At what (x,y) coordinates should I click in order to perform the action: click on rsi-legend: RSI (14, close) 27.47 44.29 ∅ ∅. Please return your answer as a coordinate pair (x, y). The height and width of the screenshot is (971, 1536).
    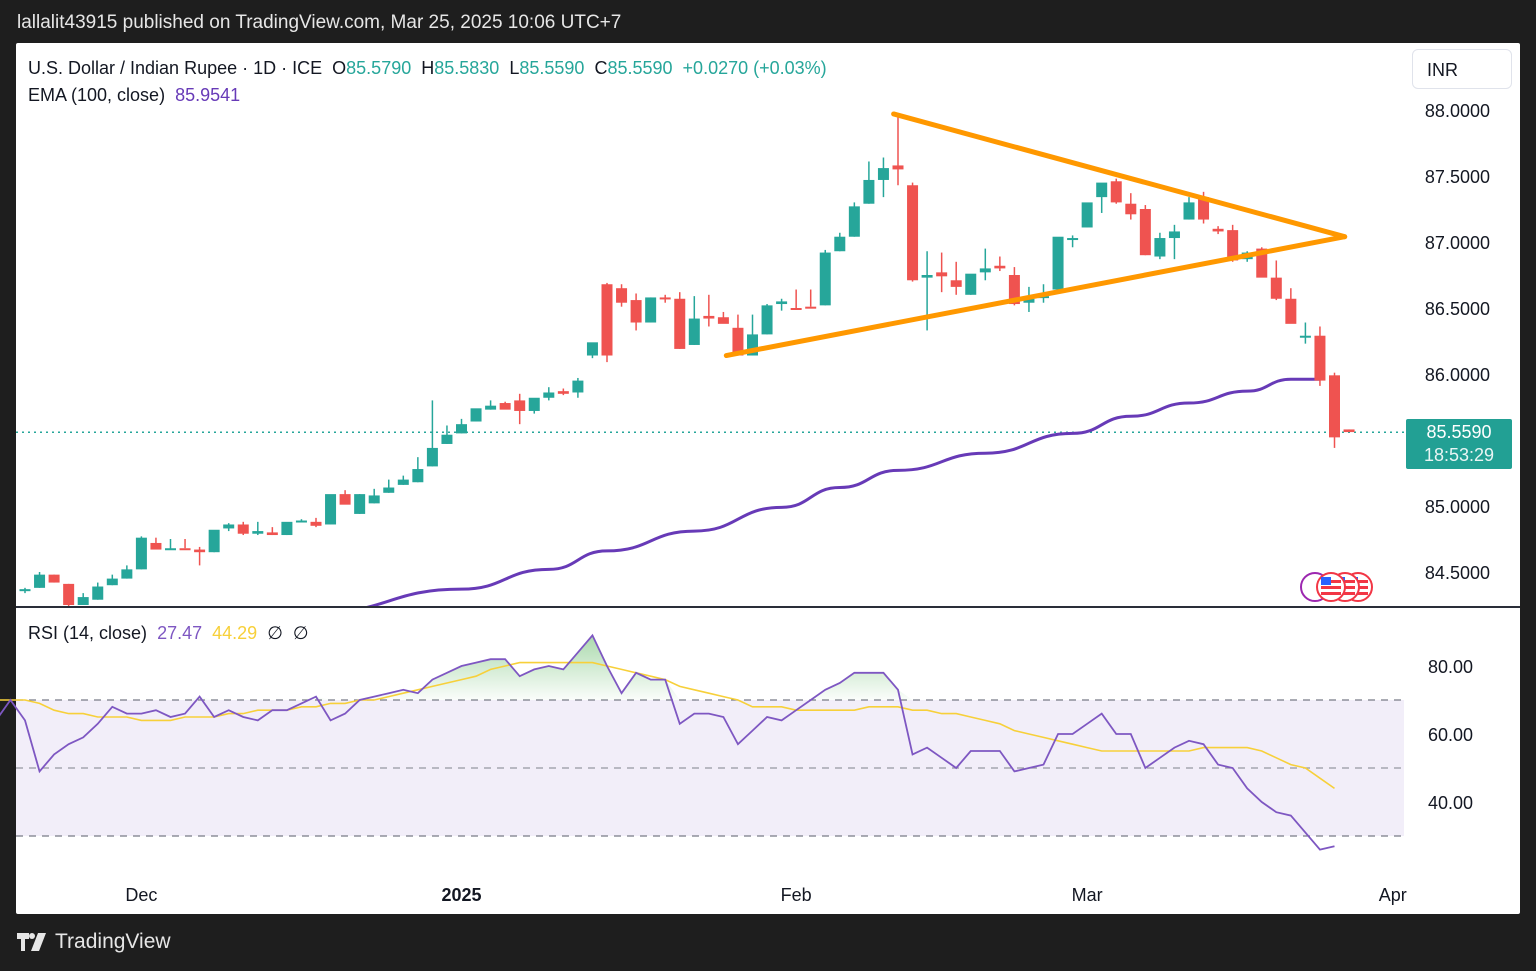
    Looking at the image, I should click on (168, 633).